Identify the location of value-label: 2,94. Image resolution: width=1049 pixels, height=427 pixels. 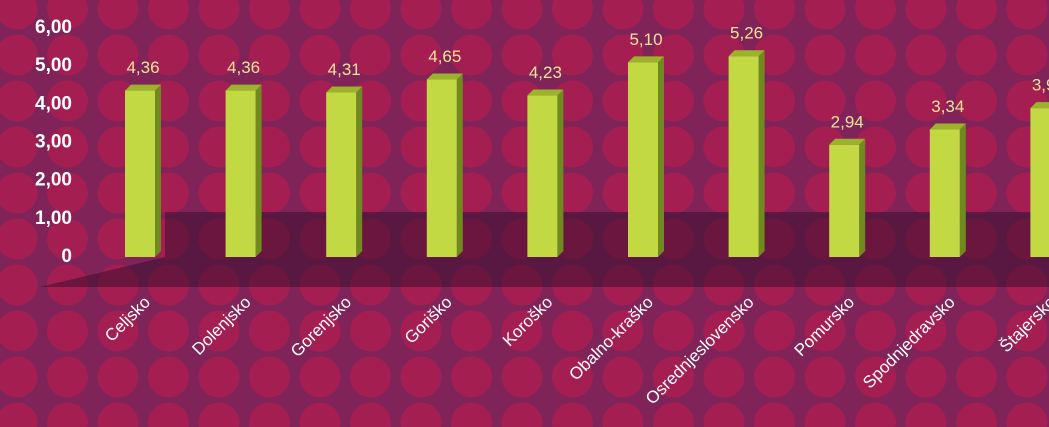
(847, 121).